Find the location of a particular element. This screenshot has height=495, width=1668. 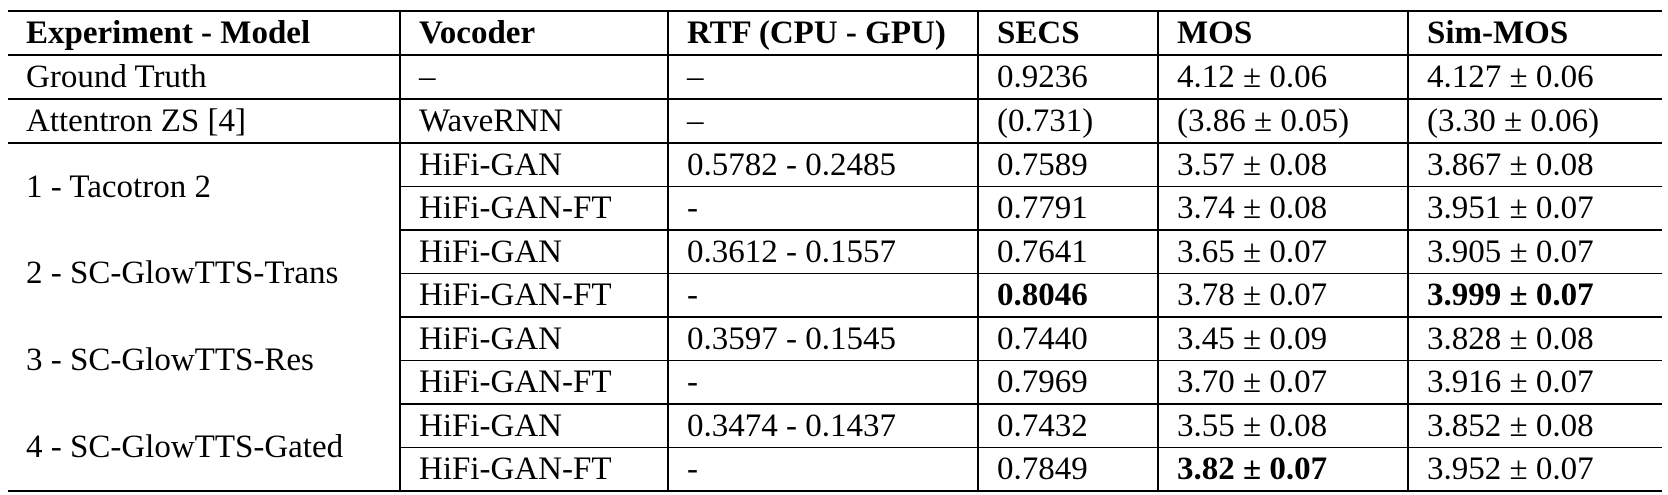

secs-cell: (0.731) is located at coordinates (1067, 121).